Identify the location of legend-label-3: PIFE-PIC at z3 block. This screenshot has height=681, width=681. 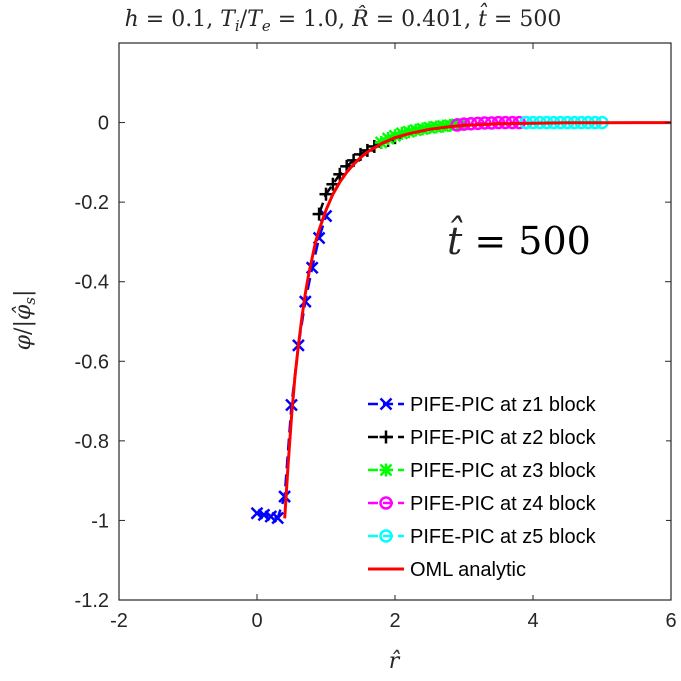
(503, 471).